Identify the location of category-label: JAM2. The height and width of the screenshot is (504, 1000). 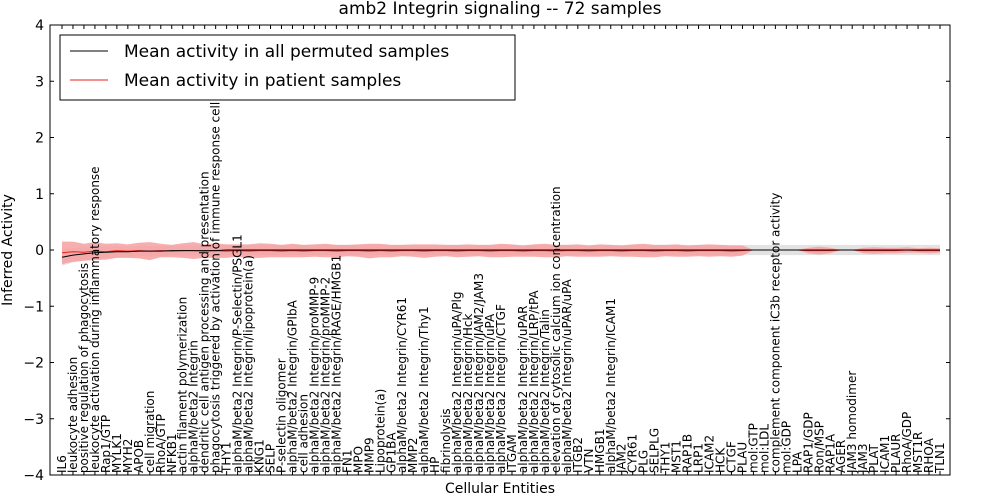
(622, 458).